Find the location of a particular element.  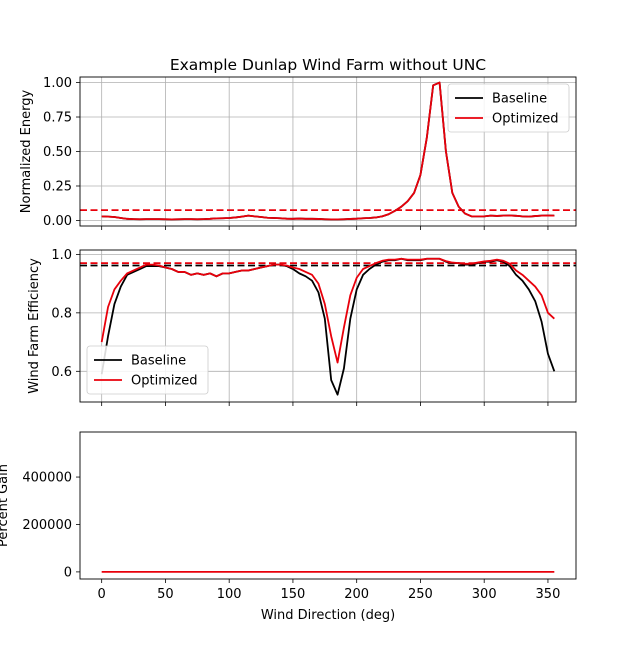

y-tick-label: 1.0 is located at coordinates (61, 255).